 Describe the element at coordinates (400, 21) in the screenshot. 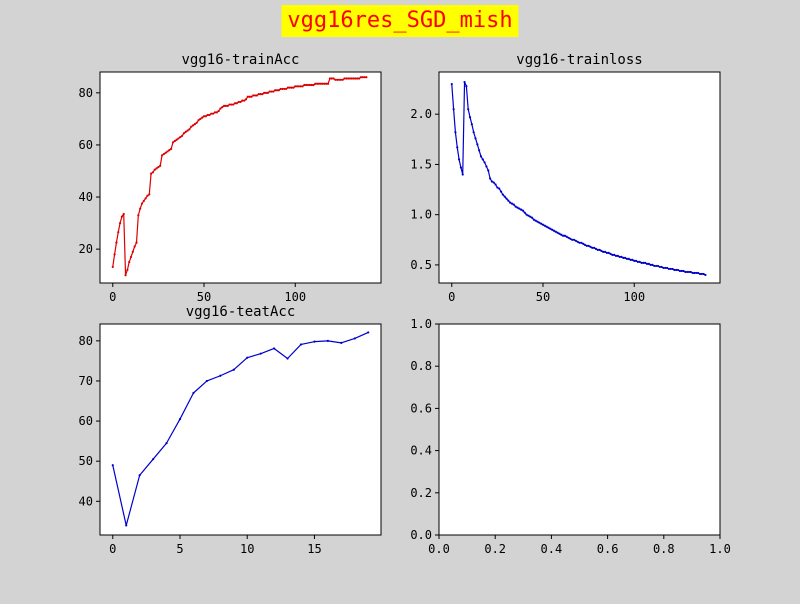

I see `figure-title: vgg16res_SGD_mish` at that location.